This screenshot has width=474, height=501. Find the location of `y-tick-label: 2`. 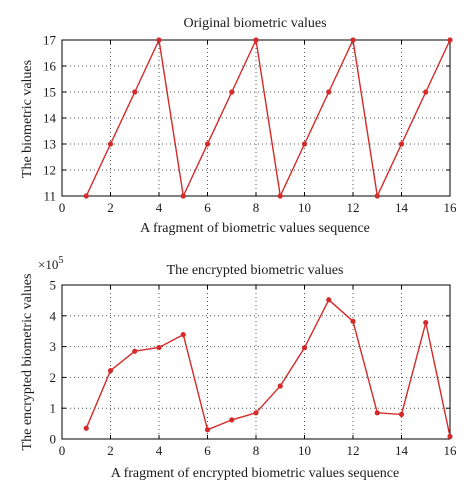

y-tick-label: 2 is located at coordinates (53, 377).